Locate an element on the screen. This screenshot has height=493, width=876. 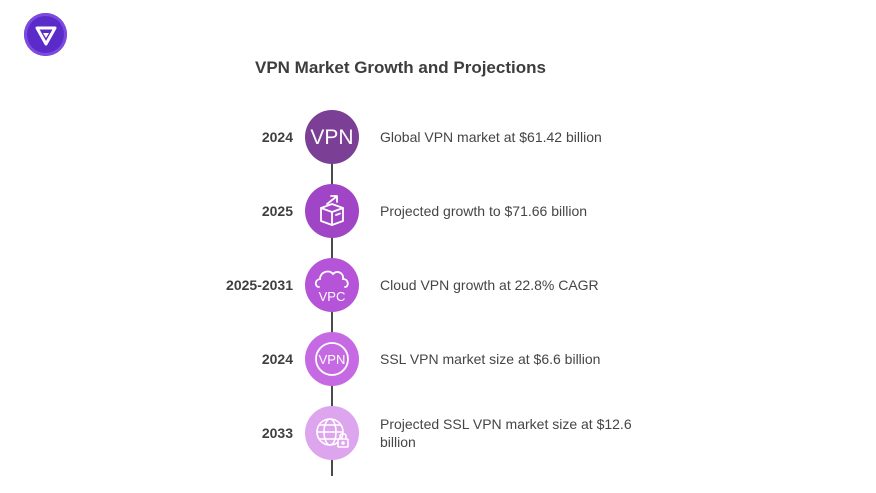
timeline-description: Cloud VPN growth at 22.8% CAGR is located at coordinates (489, 285).